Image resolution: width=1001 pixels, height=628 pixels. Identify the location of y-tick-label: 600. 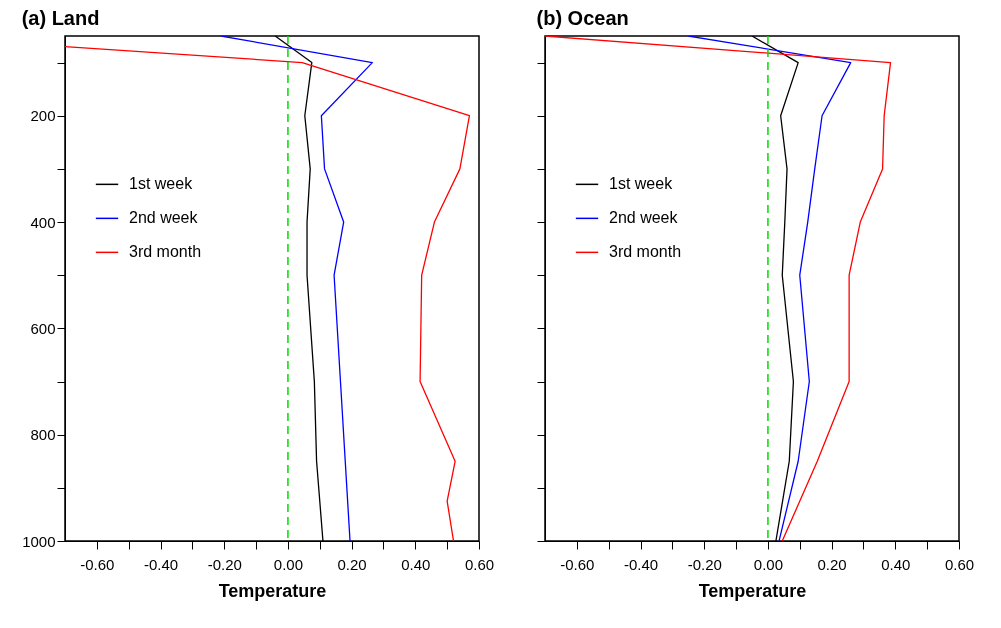
(43, 328).